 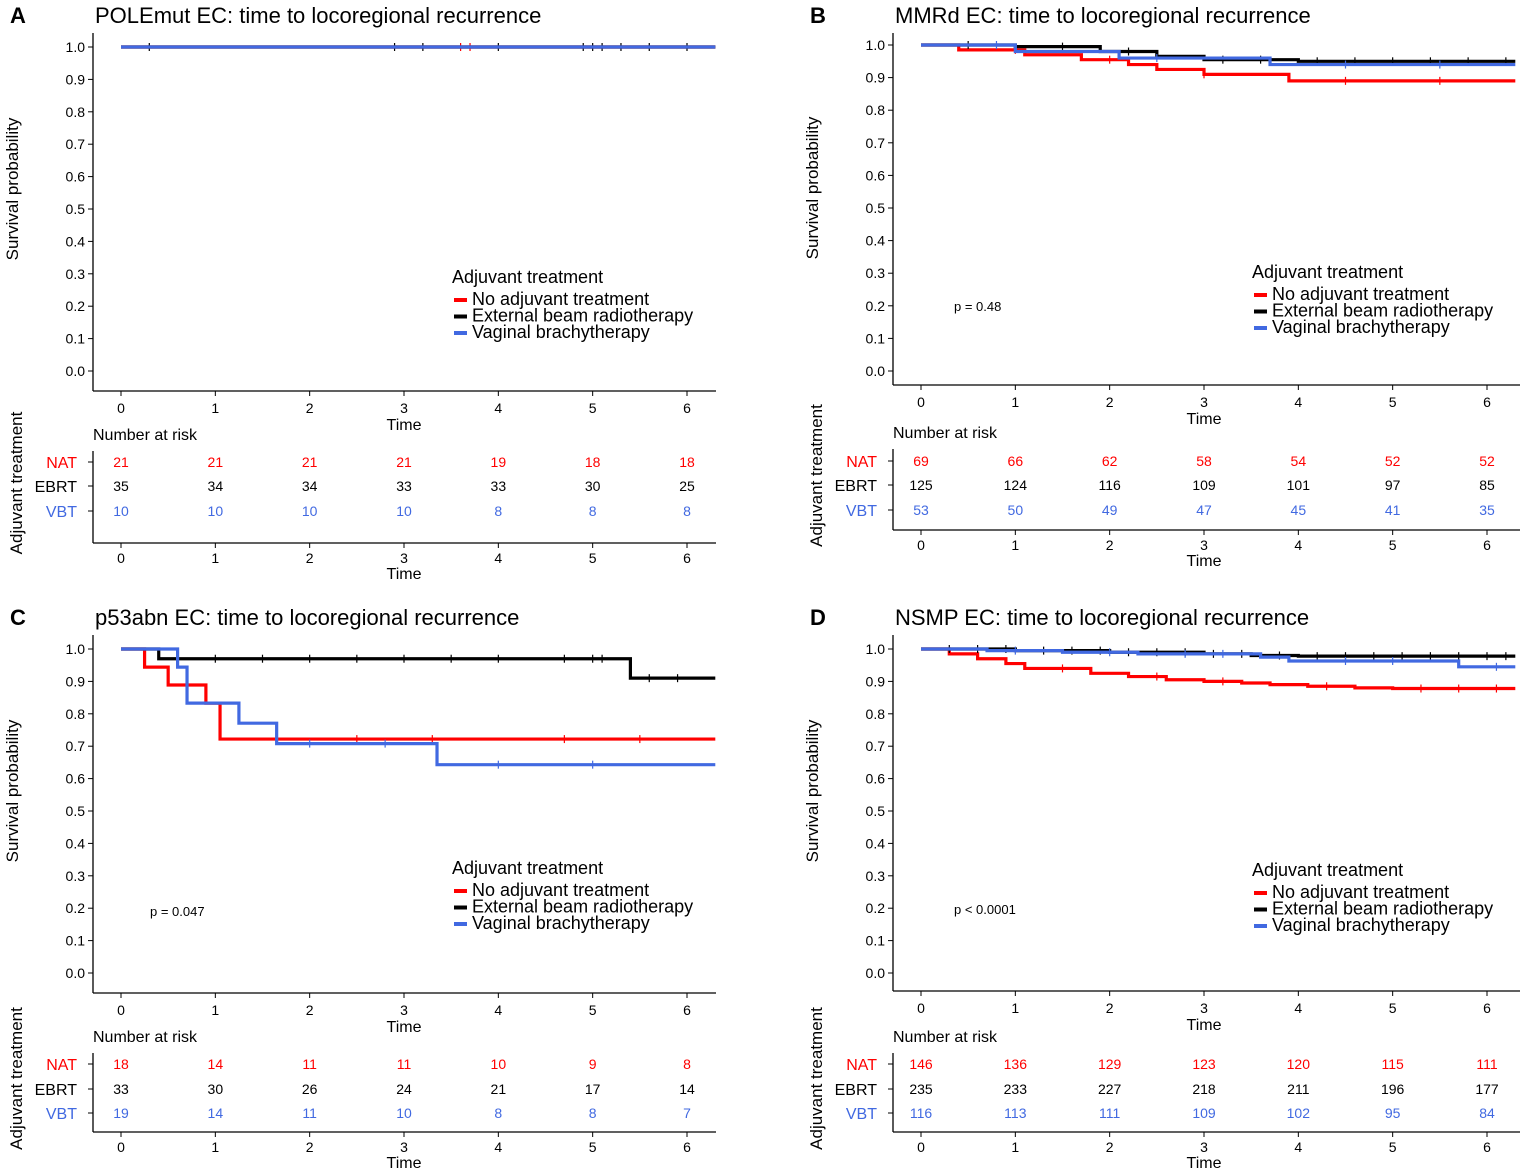 I want to click on risk-count: 218, so click(x=1204, y=1089).